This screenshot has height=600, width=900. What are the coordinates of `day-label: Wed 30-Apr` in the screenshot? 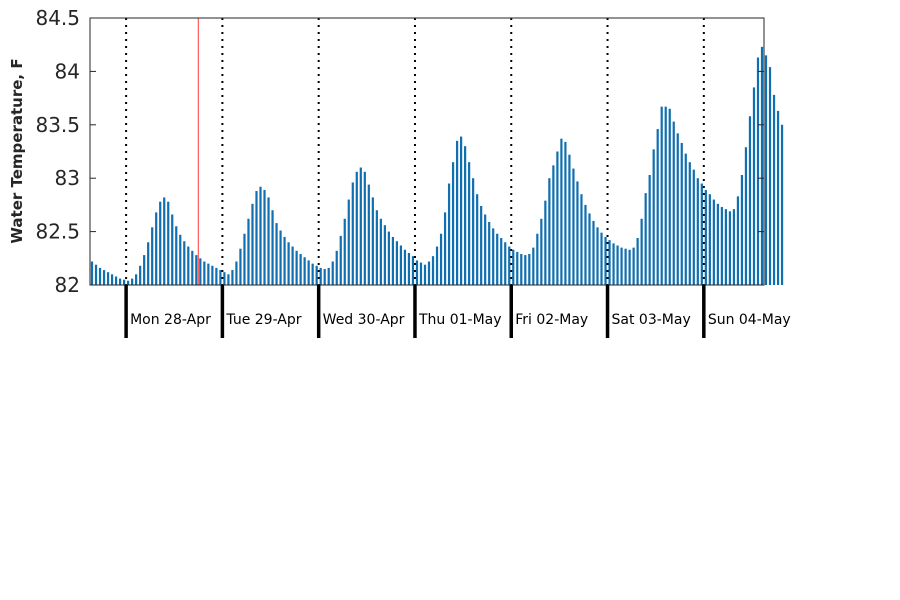 It's located at (364, 320).